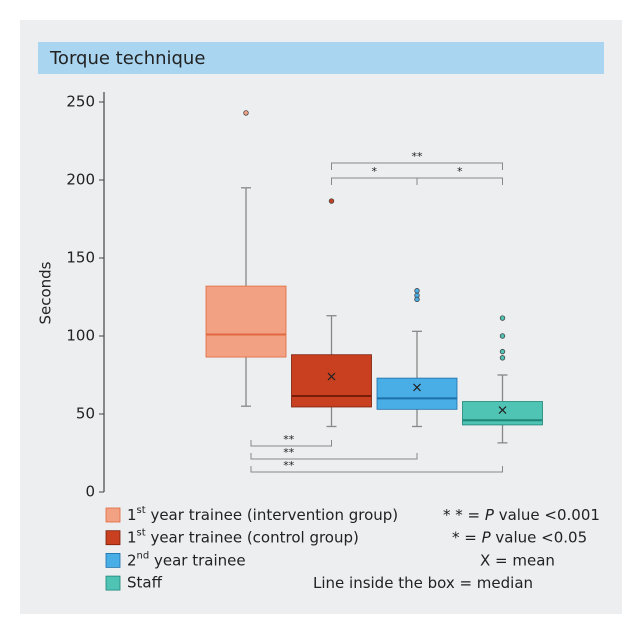 The width and height of the screenshot is (642, 634). I want to click on y-tick-label: 0, so click(90, 492).